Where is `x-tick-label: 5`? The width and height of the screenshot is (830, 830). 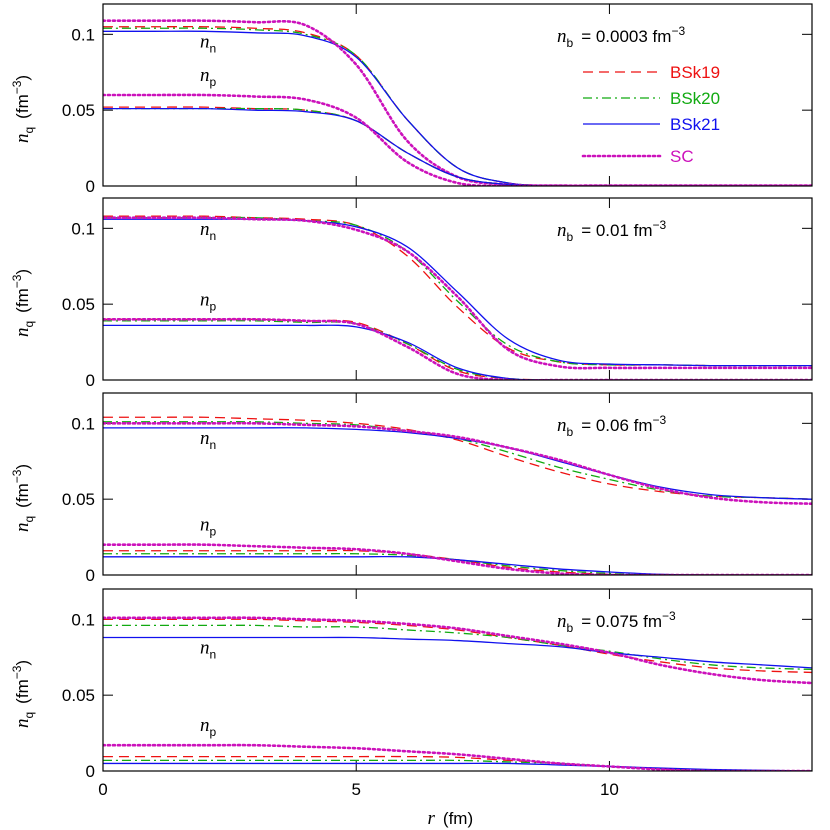 x-tick-label: 5 is located at coordinates (355, 789).